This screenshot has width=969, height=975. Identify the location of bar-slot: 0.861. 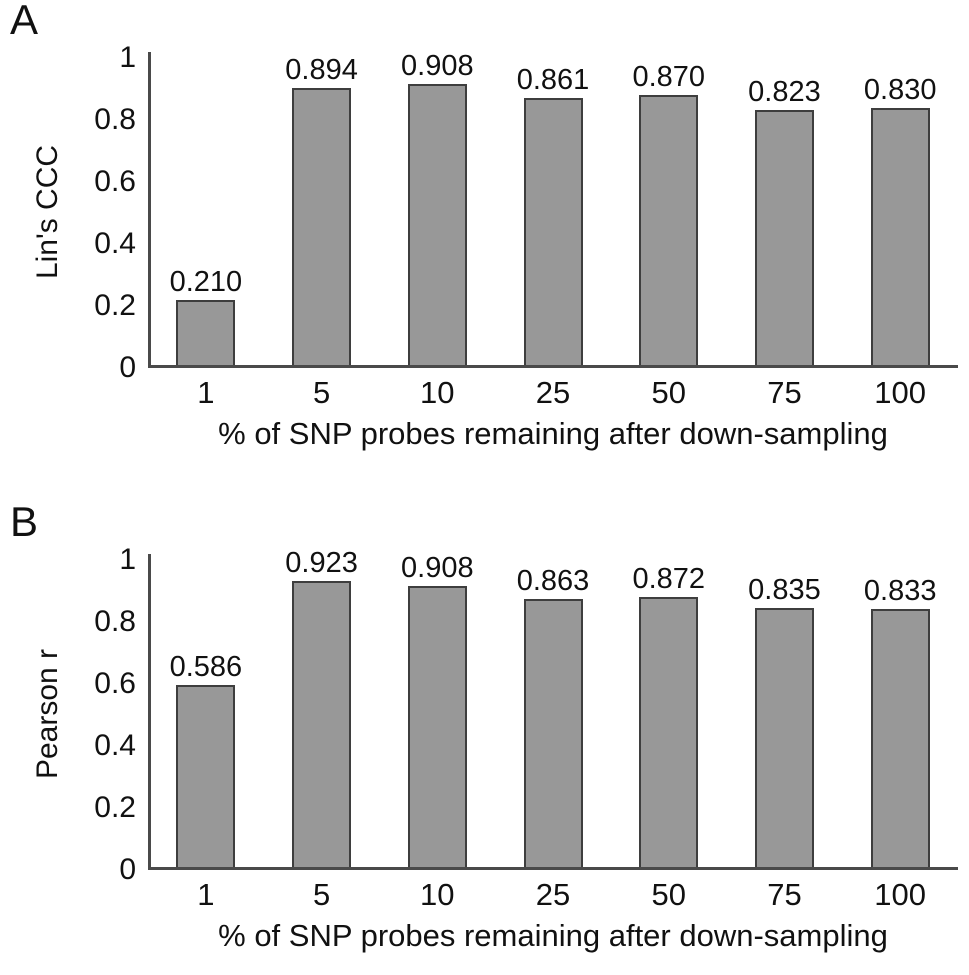
(553, 210).